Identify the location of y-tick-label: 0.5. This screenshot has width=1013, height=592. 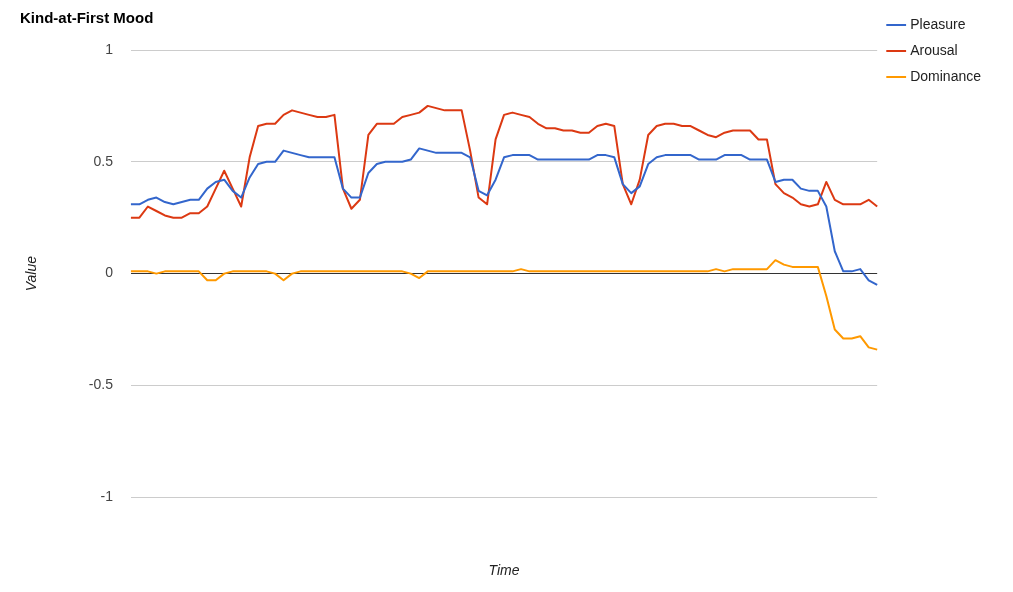
(103, 160).